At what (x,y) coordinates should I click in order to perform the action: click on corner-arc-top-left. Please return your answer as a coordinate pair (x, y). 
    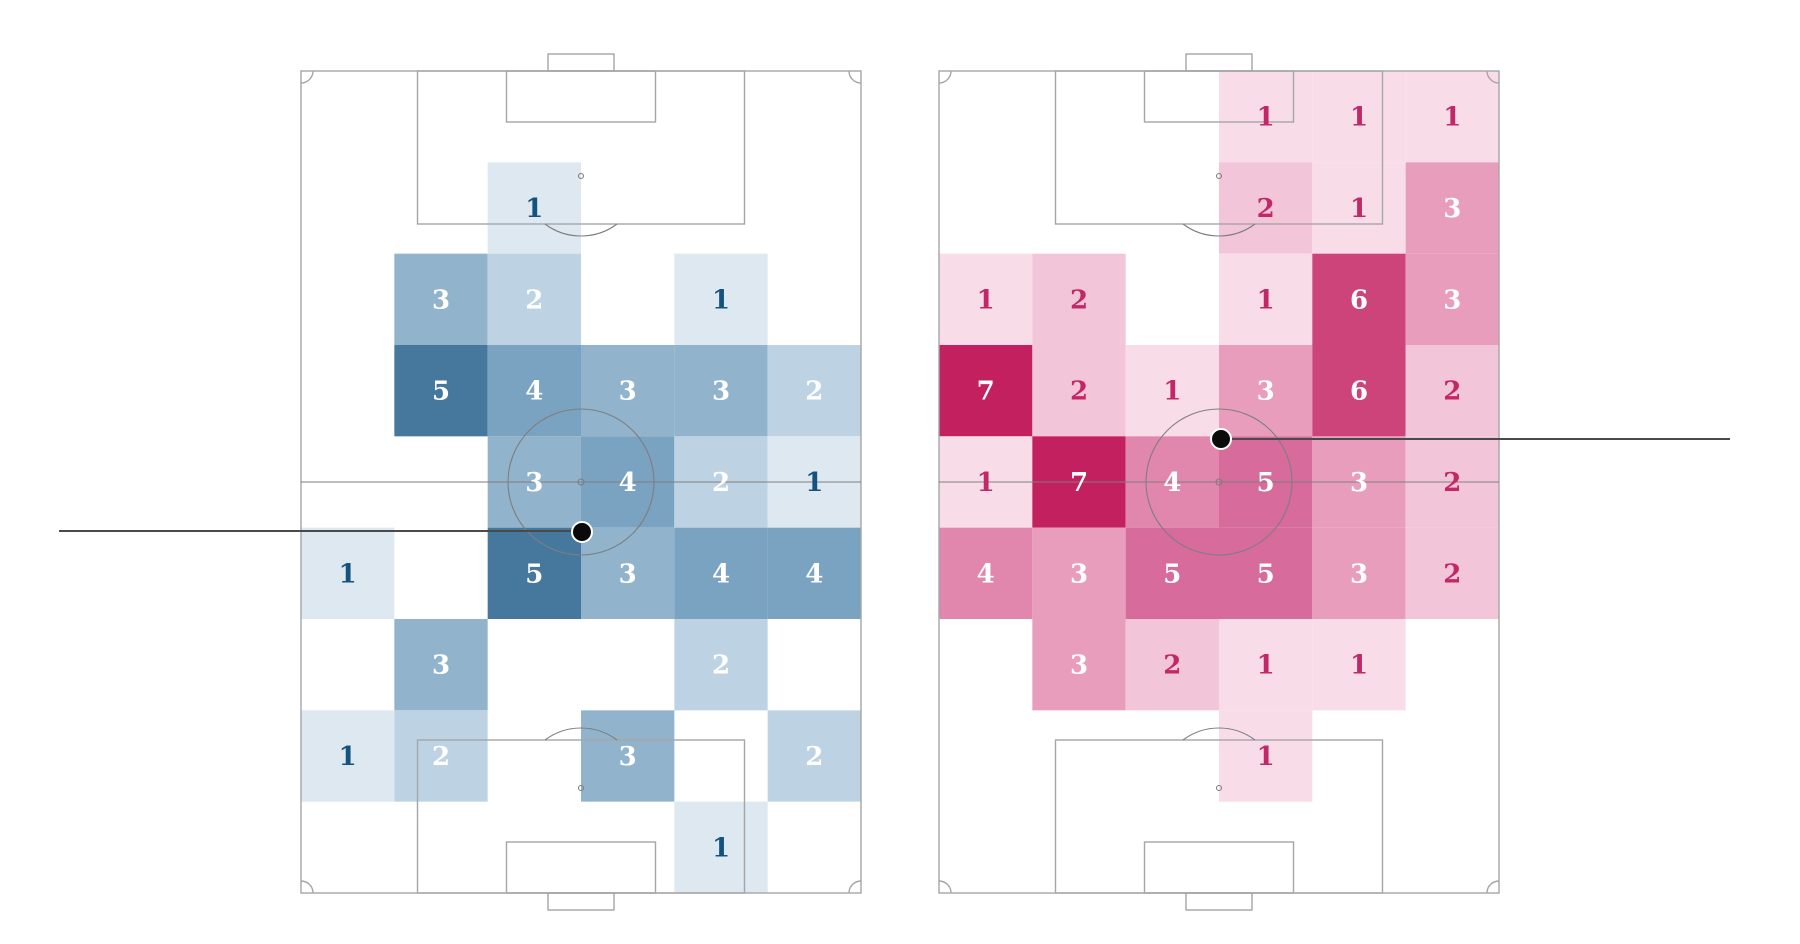
    Looking at the image, I should click on (307, 77).